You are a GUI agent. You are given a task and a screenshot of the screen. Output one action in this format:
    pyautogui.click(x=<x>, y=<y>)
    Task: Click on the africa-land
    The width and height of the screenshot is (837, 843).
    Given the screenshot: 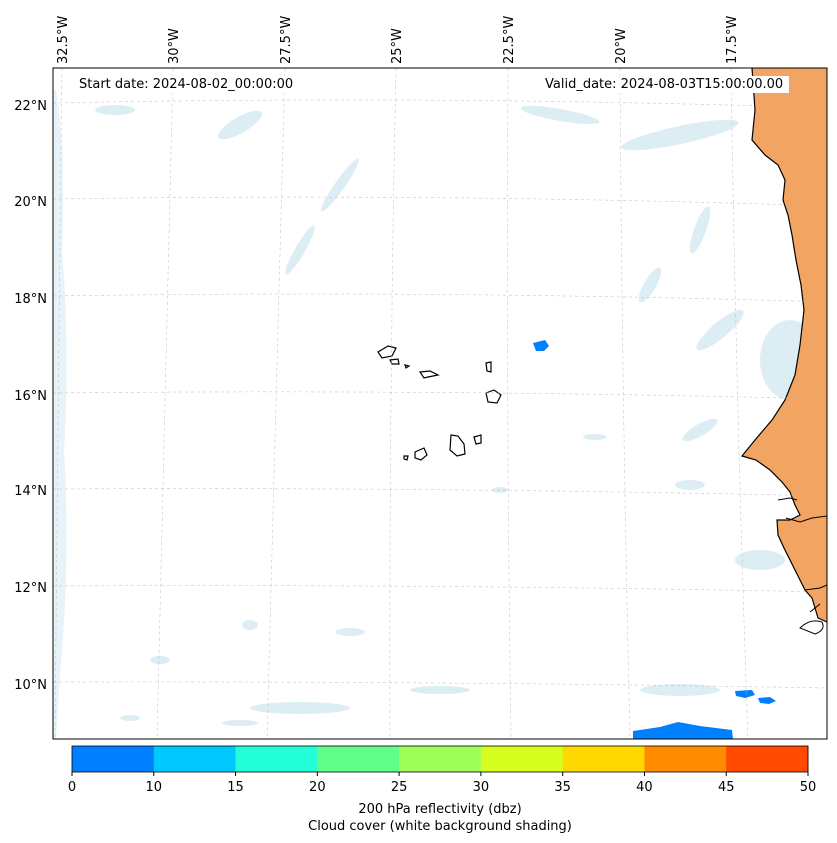 What is the action you would take?
    pyautogui.click(x=784, y=345)
    